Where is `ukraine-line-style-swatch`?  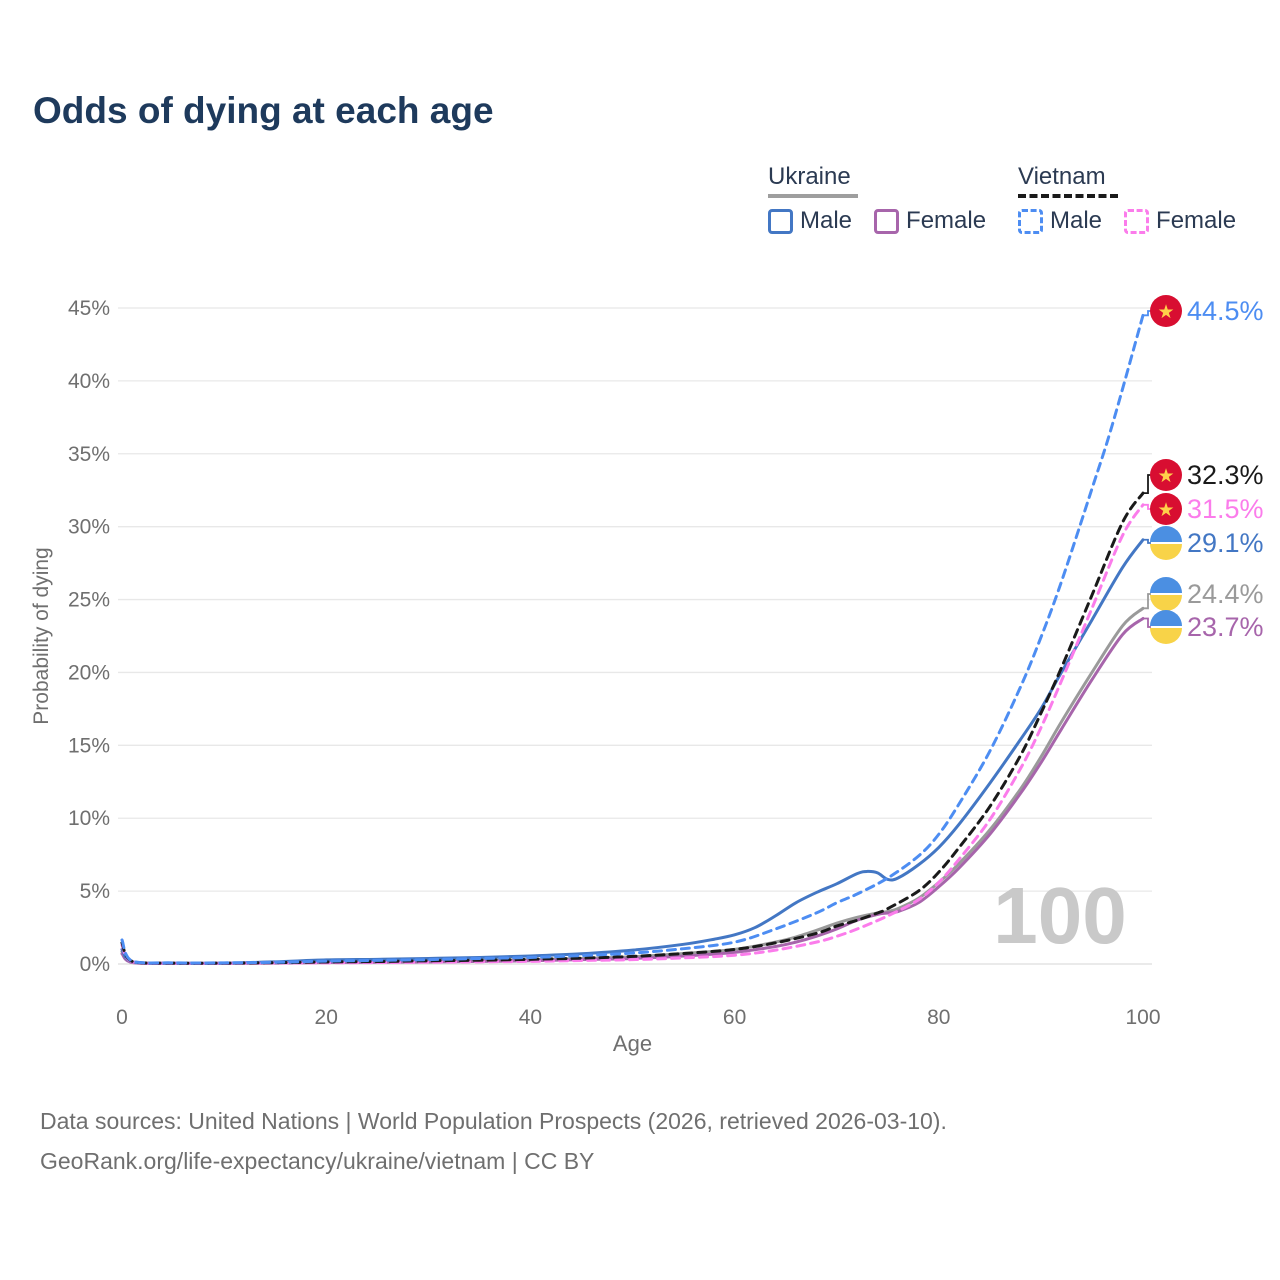 ukraine-line-style-swatch is located at coordinates (813, 196).